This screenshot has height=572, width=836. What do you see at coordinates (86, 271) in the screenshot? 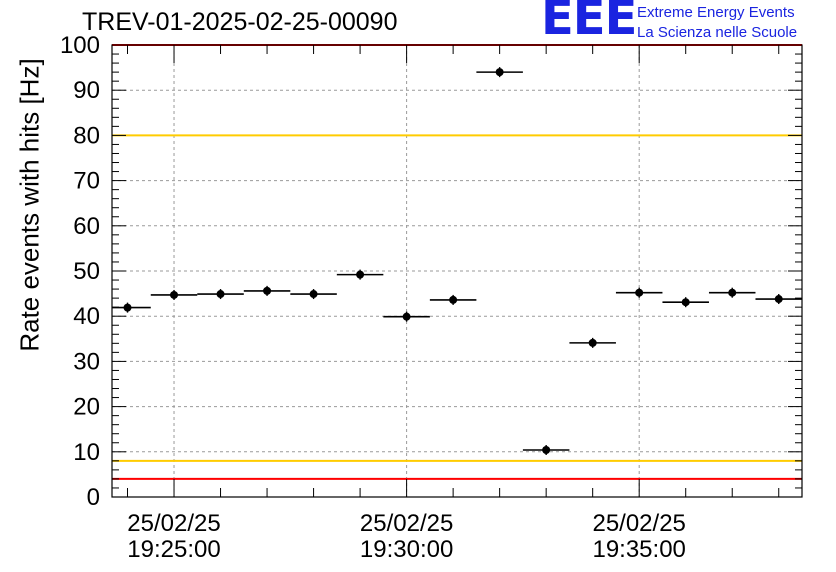
I see `y-tick-label: 50` at bounding box center [86, 271].